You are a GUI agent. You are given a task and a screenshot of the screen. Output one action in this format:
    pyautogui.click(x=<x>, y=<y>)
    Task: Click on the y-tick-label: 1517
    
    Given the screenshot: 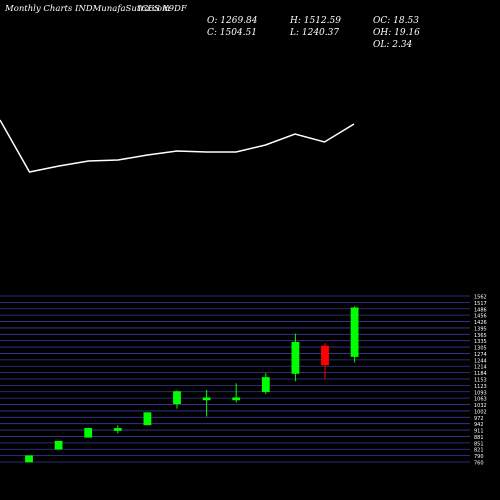 What is the action you would take?
    pyautogui.click(x=480, y=304)
    